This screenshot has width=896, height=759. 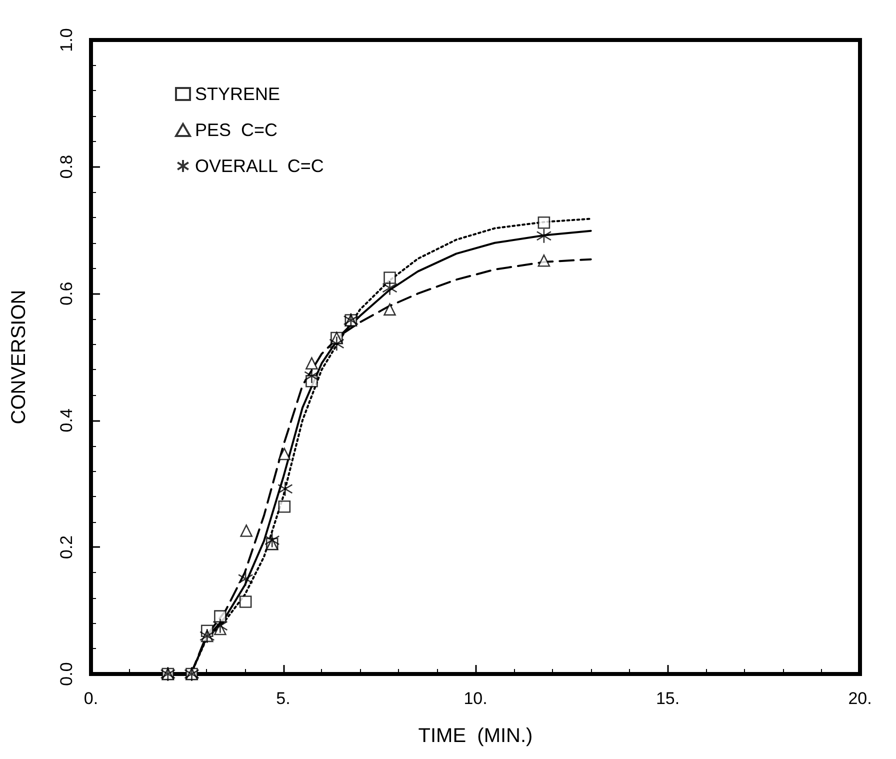 I want to click on y-tick-label: 1.0, so click(x=66, y=40).